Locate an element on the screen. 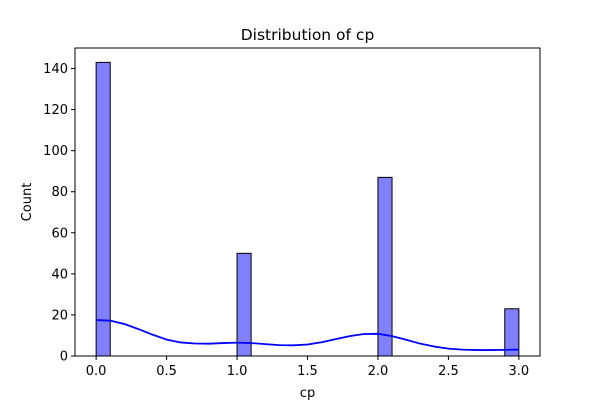 This screenshot has width=600, height=400. y-tick-label: 80 is located at coordinates (59, 192).